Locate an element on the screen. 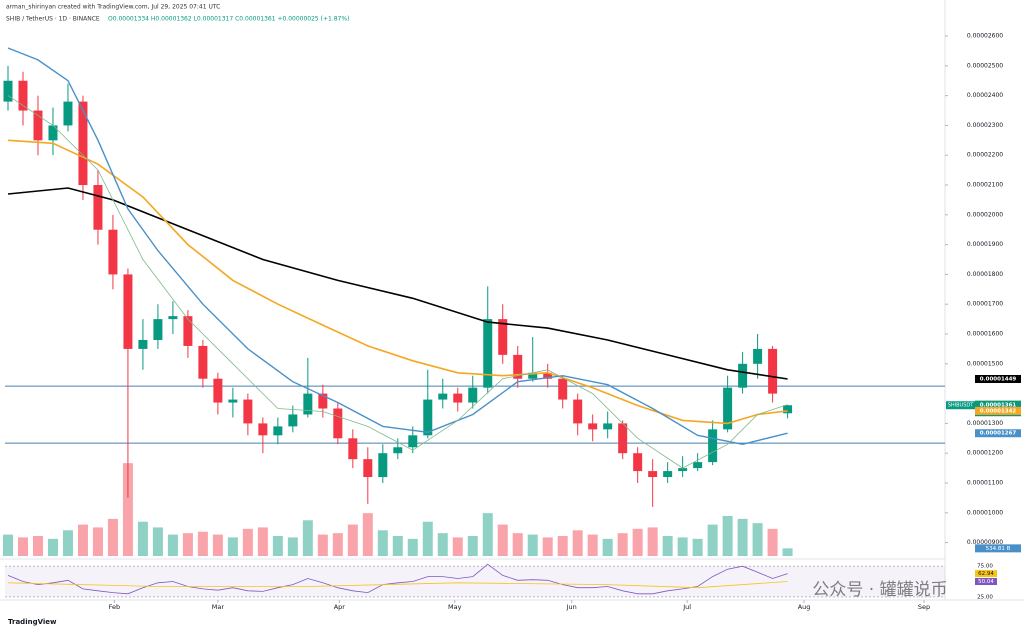  symbol-badge is located at coordinates (960, 405).